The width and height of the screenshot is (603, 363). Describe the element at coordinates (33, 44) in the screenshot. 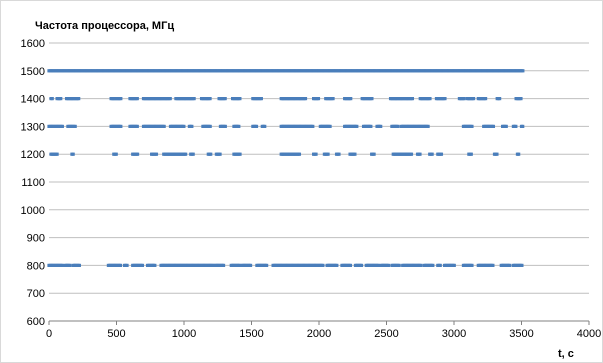

I see `y-tick-label-1600: 1600` at that location.